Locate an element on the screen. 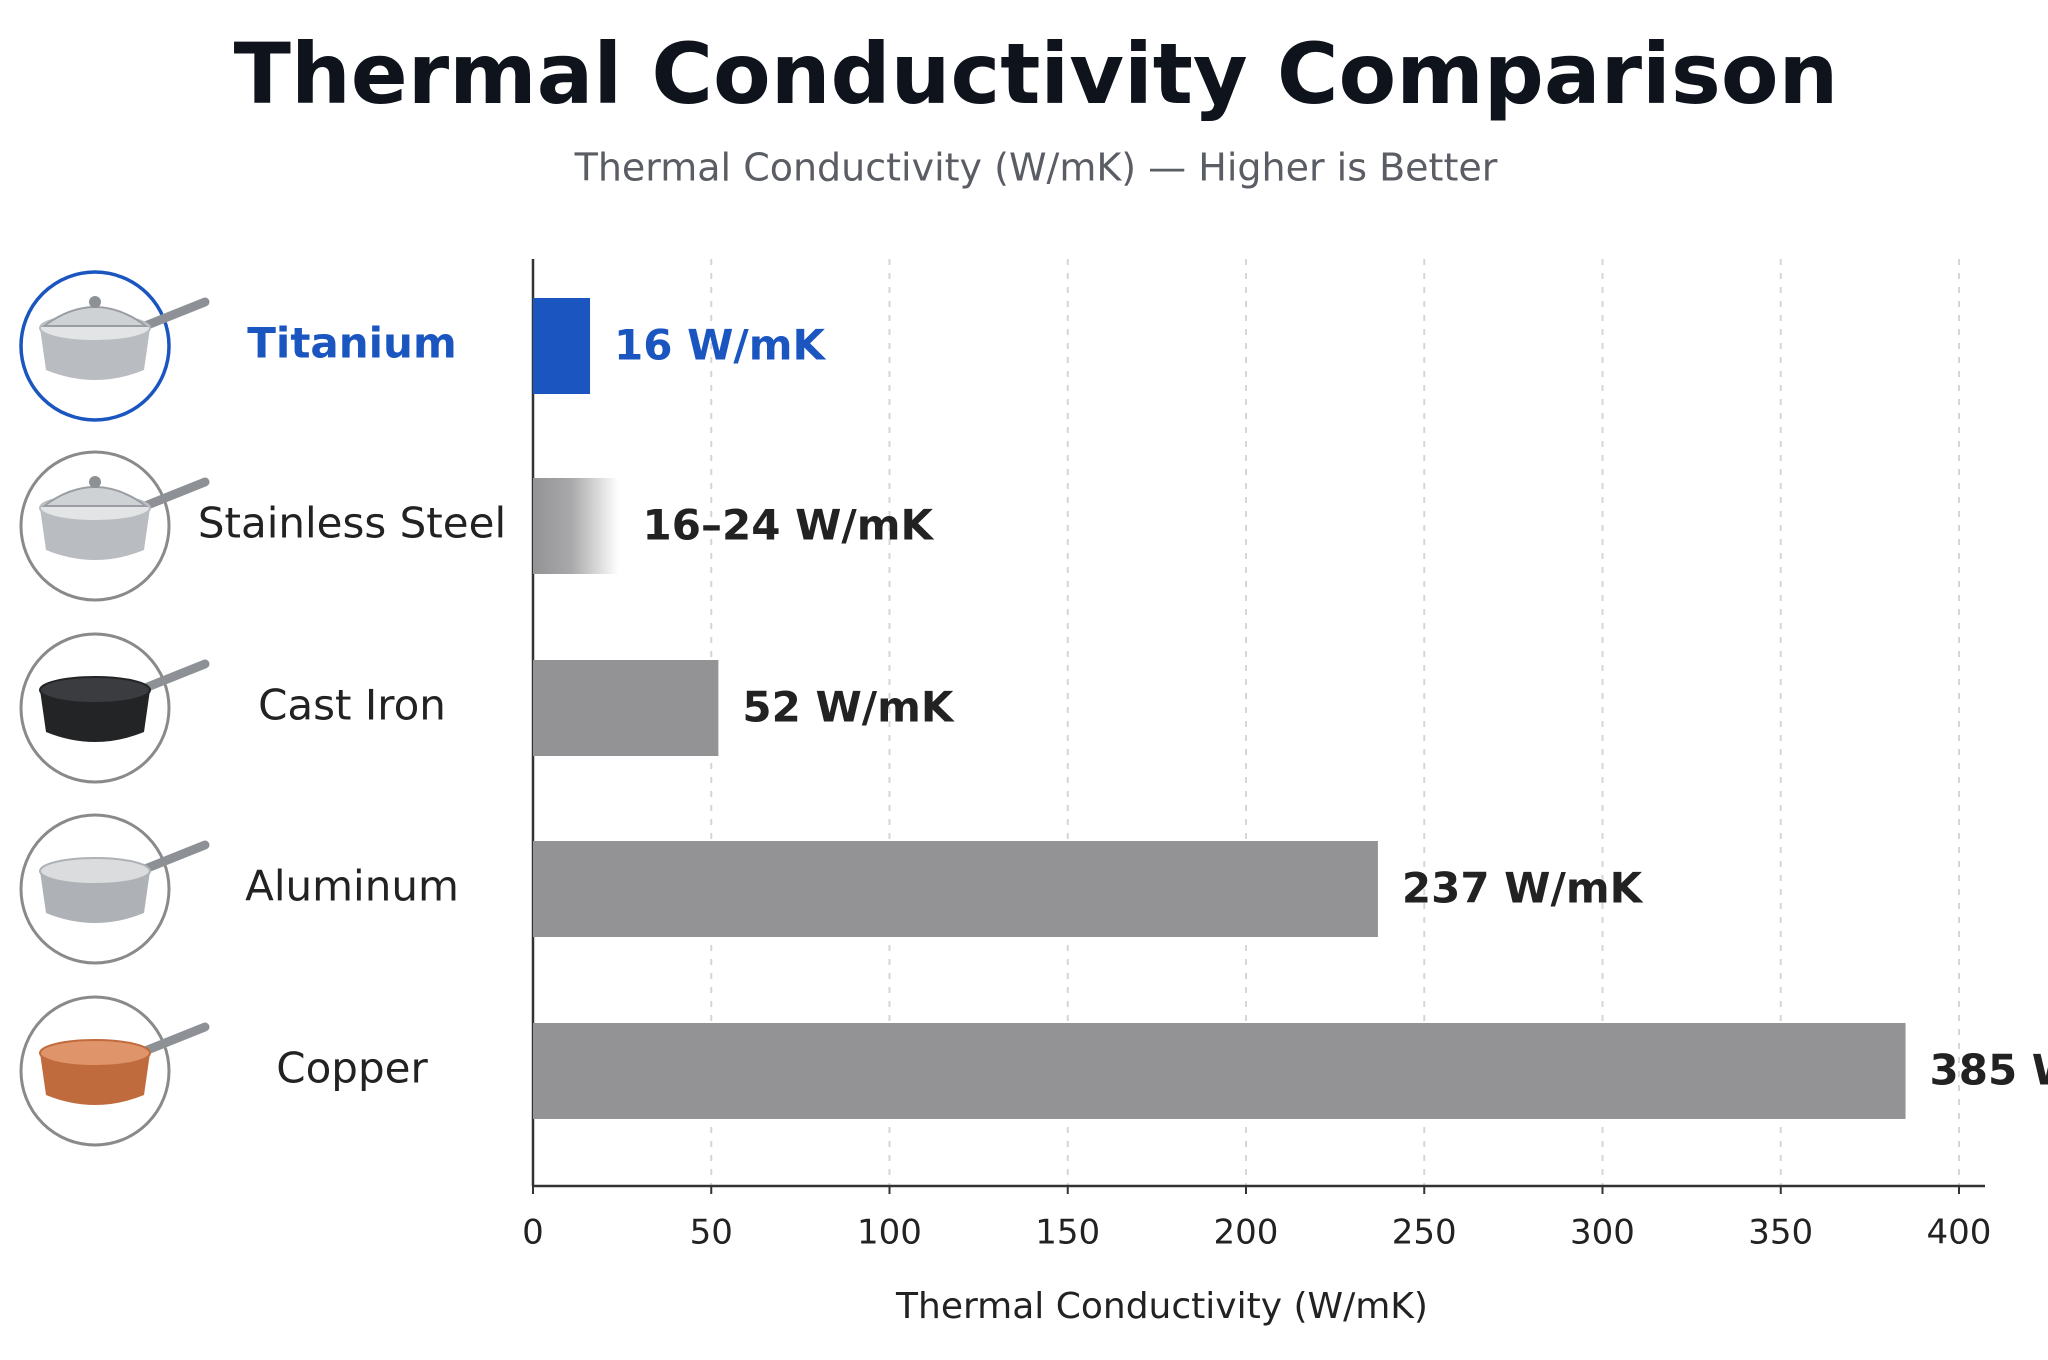 The width and height of the screenshot is (2048, 1360). value-label: 16 W/mK is located at coordinates (720, 345).